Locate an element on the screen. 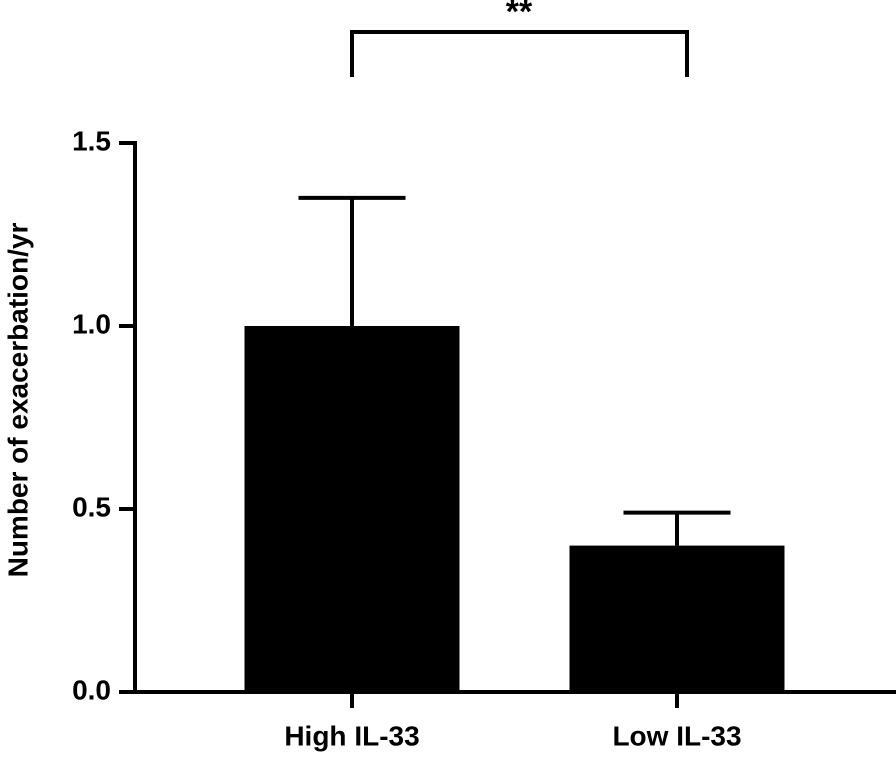  x-tick-label: High IL-33 is located at coordinates (351, 735).